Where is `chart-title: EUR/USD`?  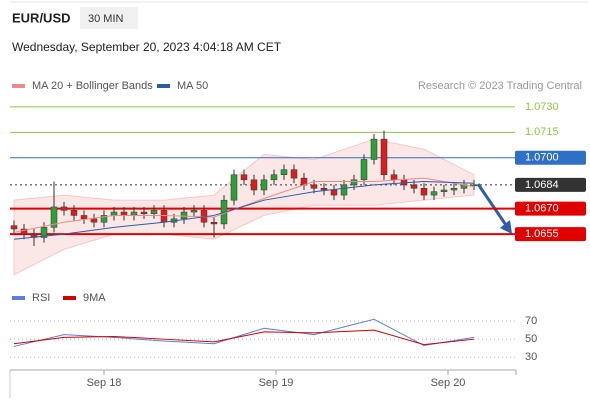 chart-title: EUR/USD is located at coordinates (41, 17).